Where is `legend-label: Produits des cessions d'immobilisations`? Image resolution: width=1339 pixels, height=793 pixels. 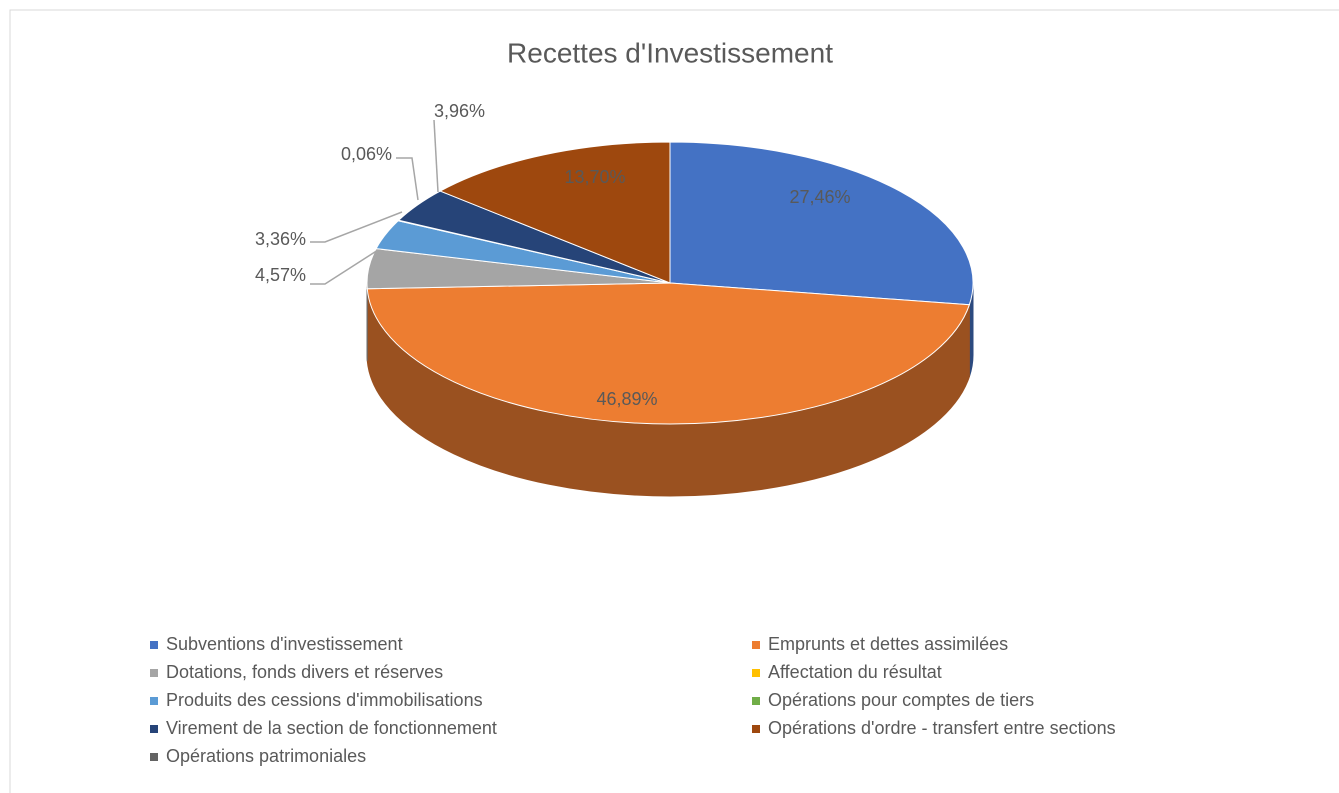
legend-label: Produits des cessions d'immobilisations is located at coordinates (324, 700).